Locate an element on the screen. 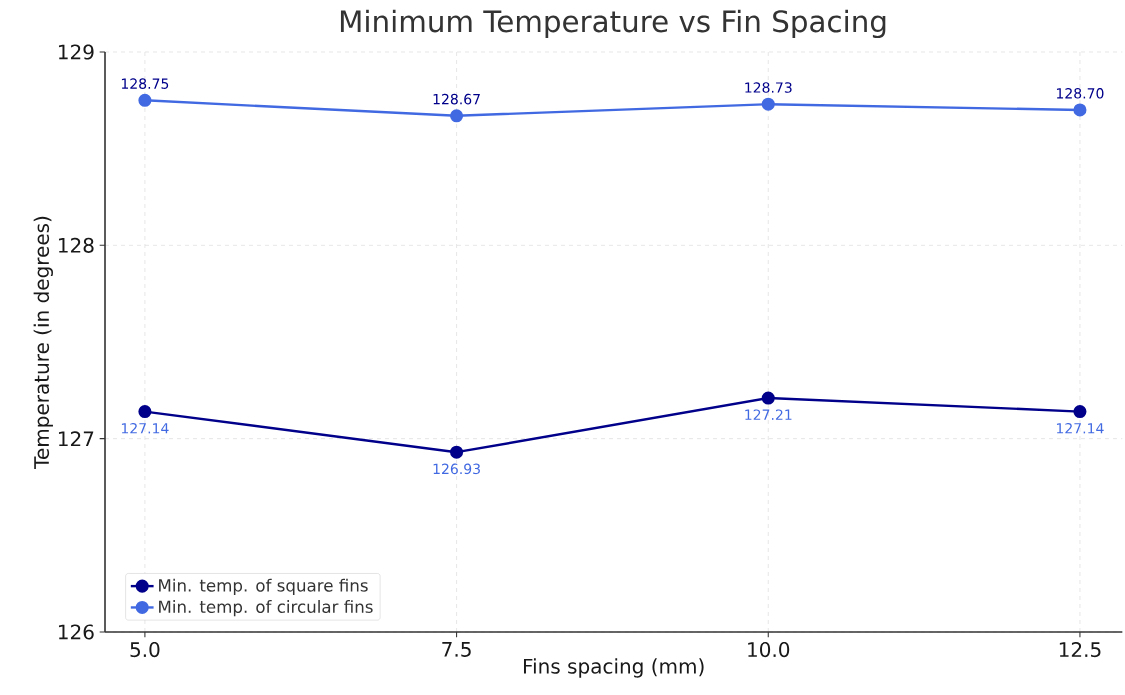  data-label: 128.73 is located at coordinates (768, 87).